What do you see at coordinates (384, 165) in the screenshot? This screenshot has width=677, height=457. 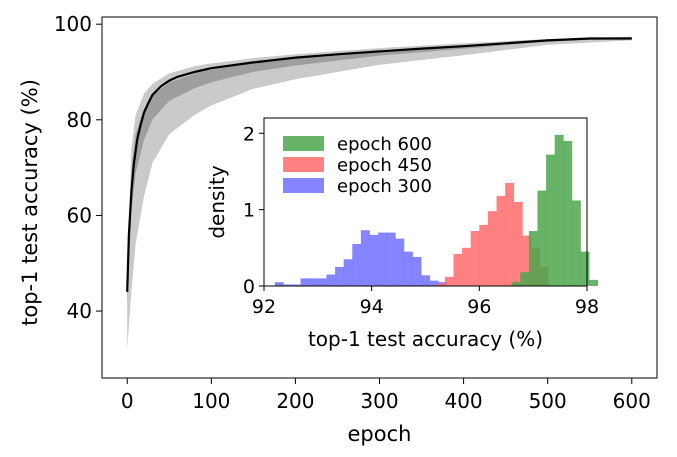 I see `legend-label: epoch 450` at bounding box center [384, 165].